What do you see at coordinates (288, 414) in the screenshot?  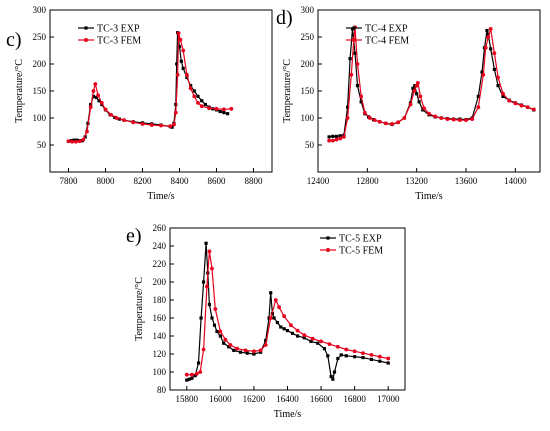 I see `x-axis-label: Time/s` at bounding box center [288, 414].